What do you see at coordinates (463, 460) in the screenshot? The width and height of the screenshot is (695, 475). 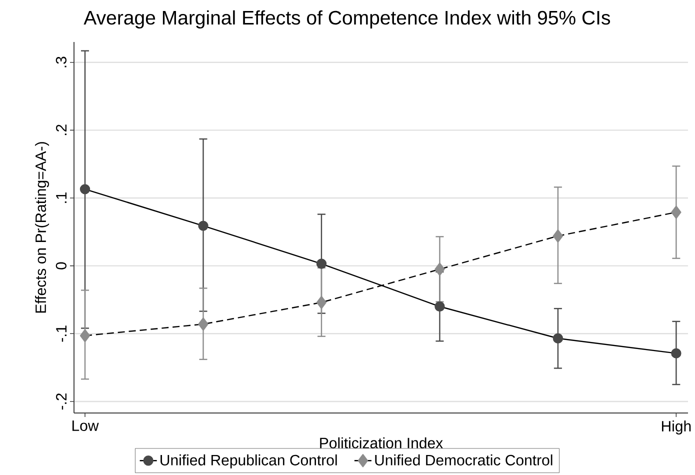 I see `legend-label: Unified Democratic Control` at bounding box center [463, 460].